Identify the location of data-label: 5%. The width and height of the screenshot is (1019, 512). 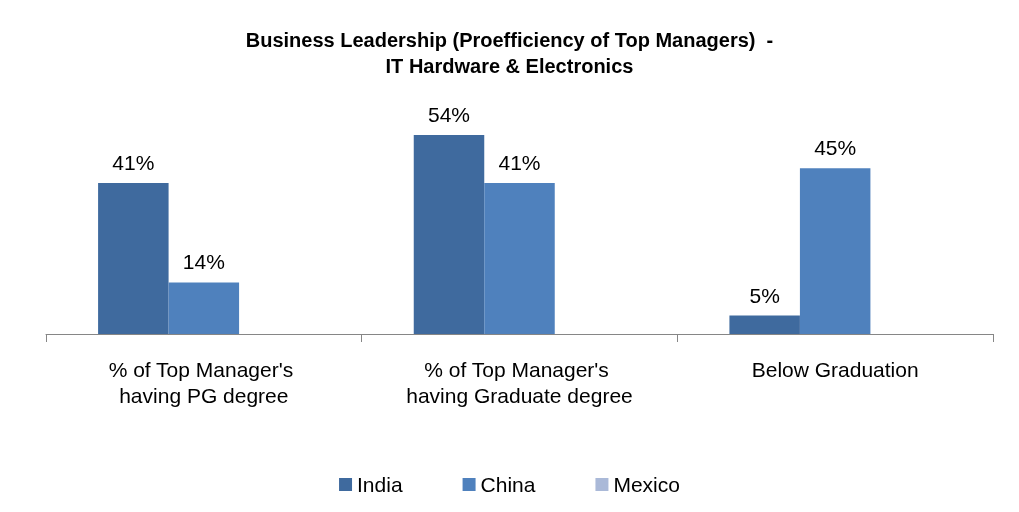
(764, 295).